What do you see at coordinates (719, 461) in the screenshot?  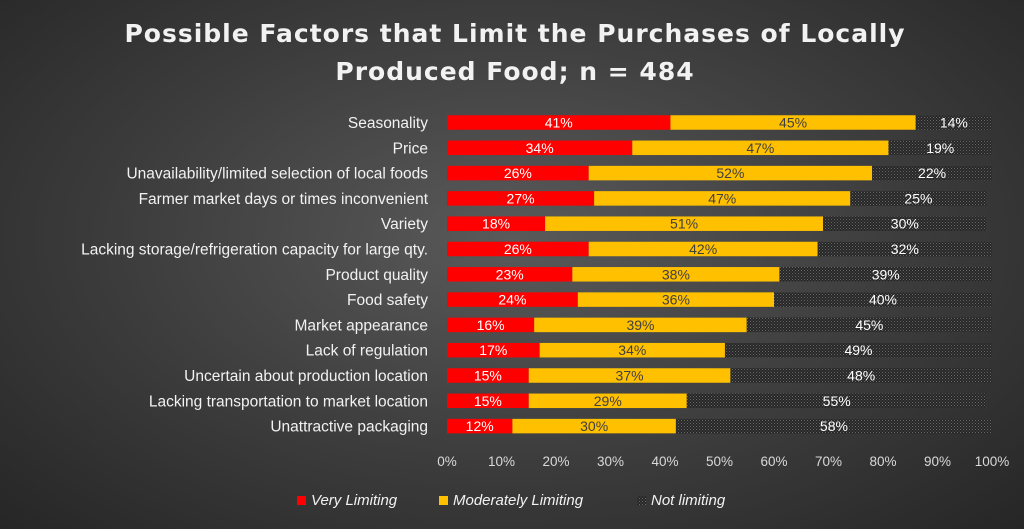 I see `x-tick-label: 50%` at bounding box center [719, 461].